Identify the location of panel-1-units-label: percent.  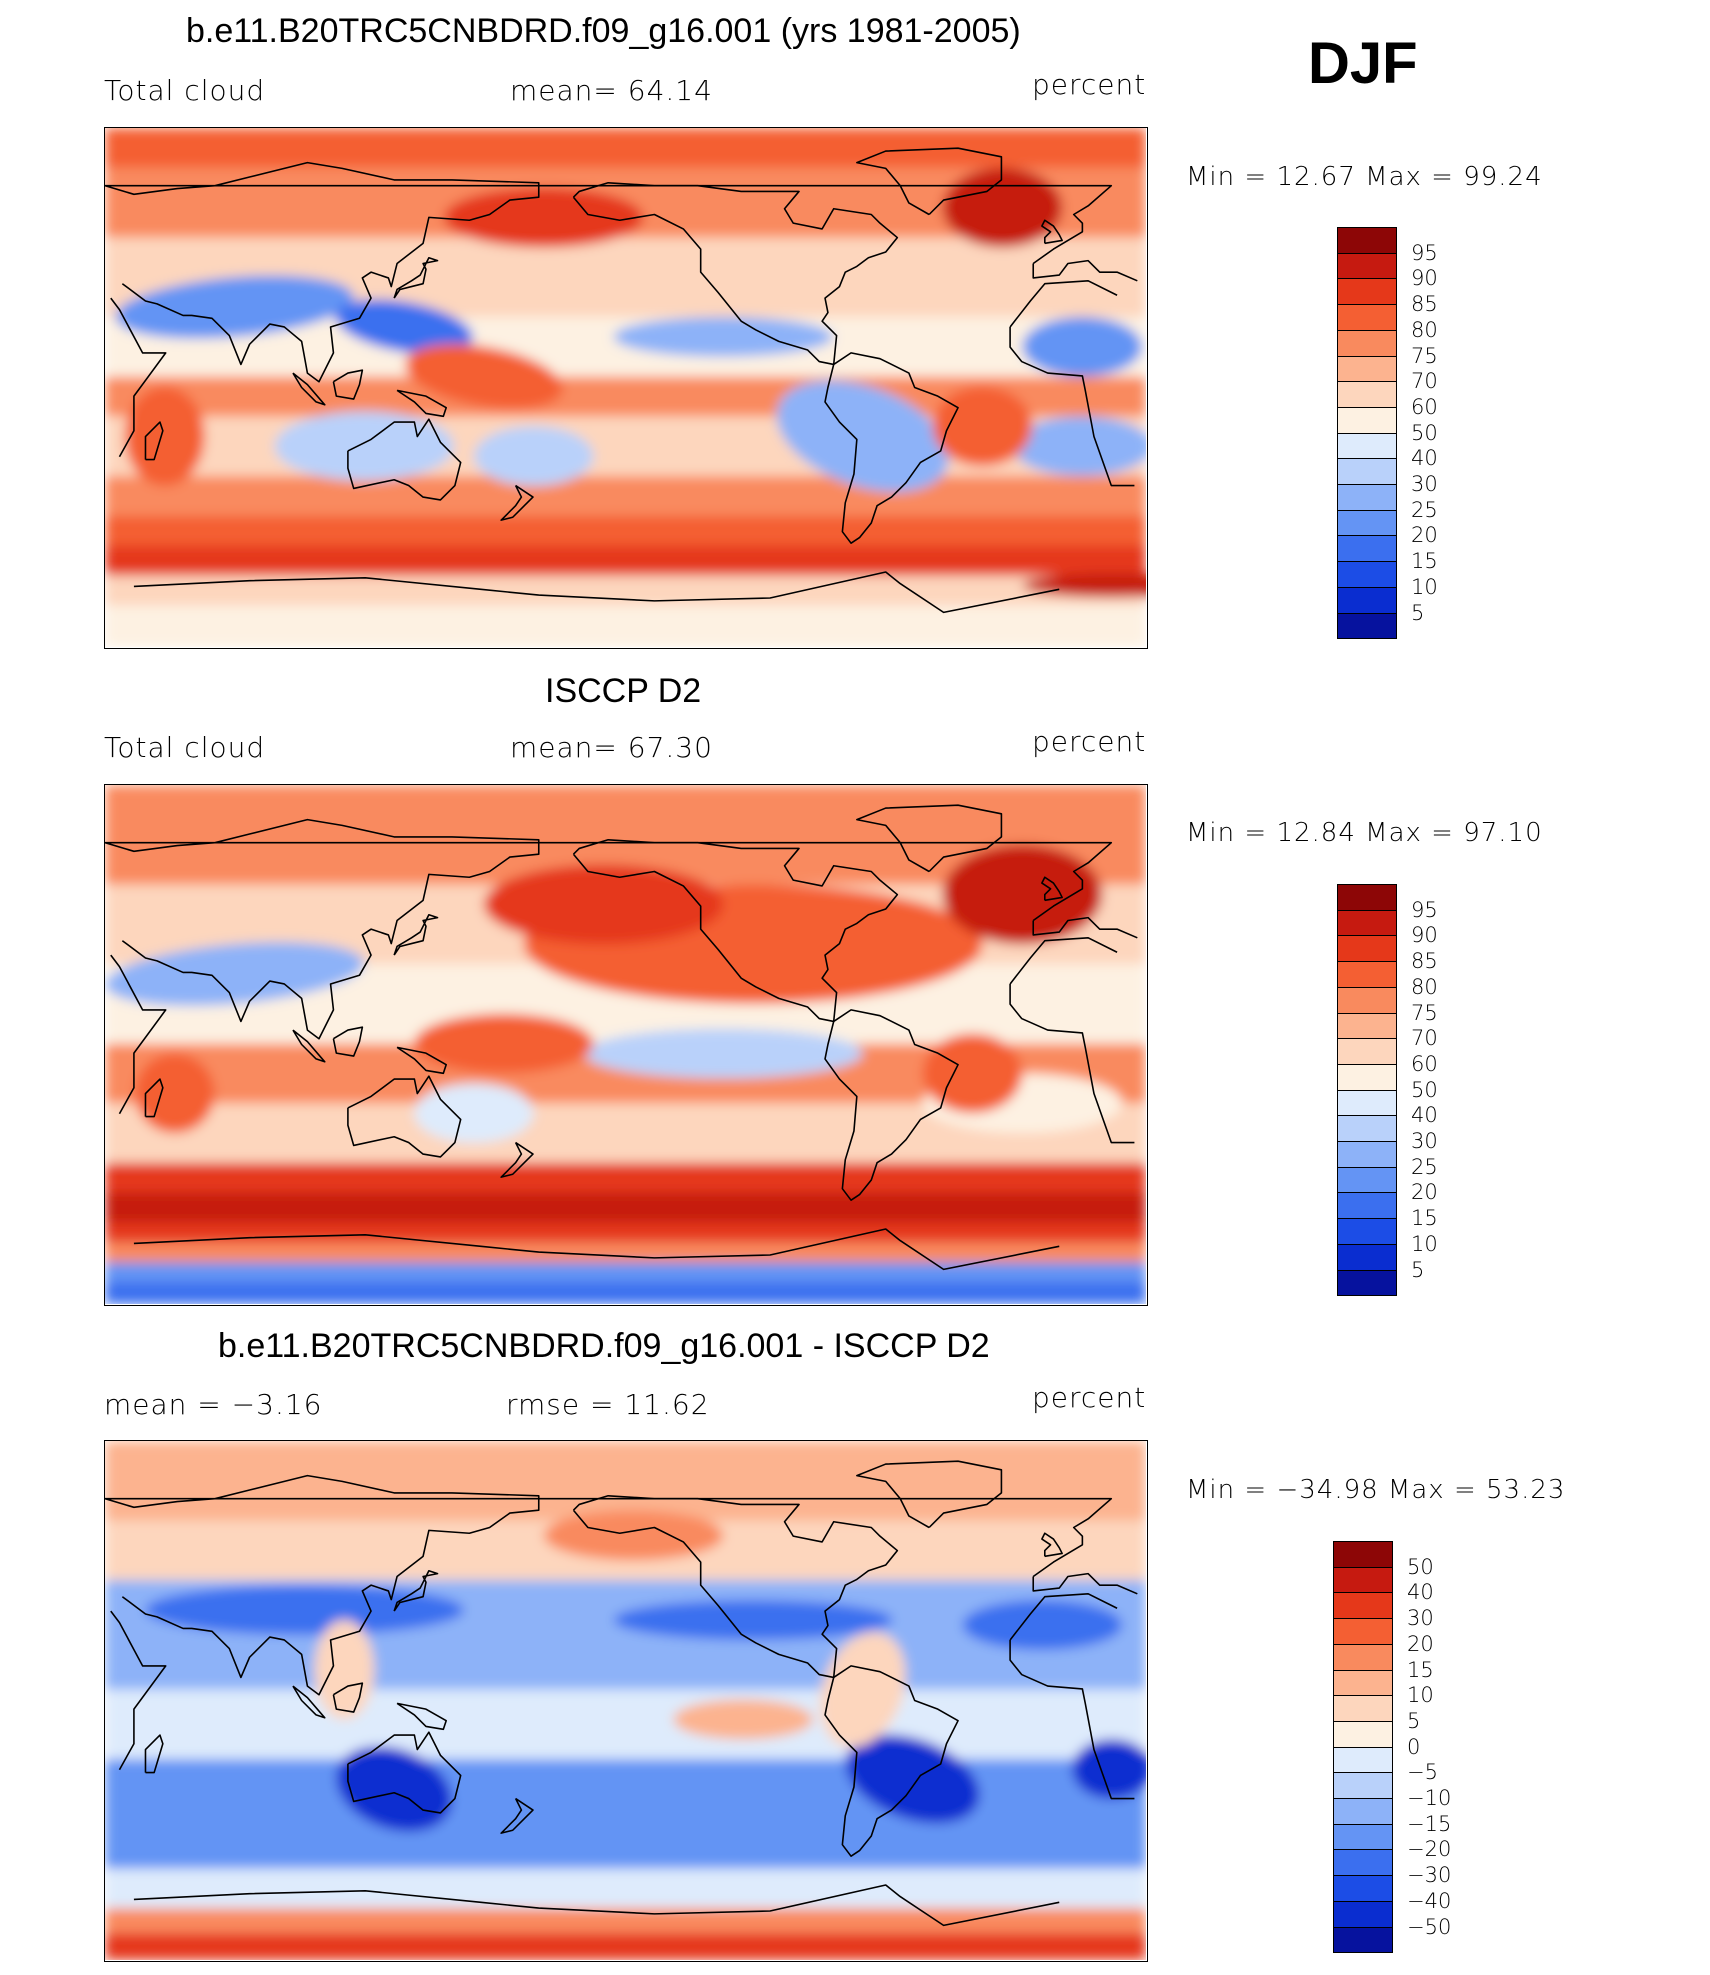
(1089, 84).